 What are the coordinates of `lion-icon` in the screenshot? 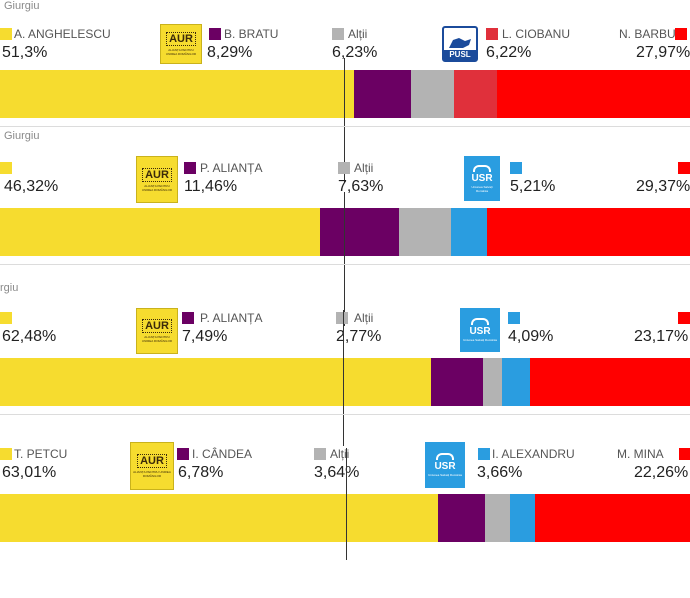 It's located at (460, 43).